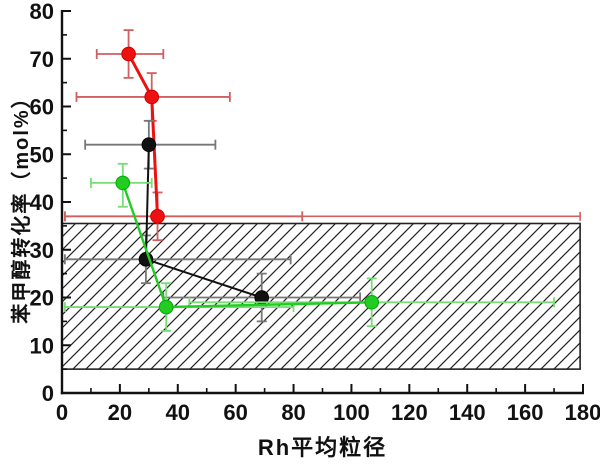 Image resolution: width=600 pixels, height=464 pixels. I want to click on y-tick-label: 60, so click(42, 107).